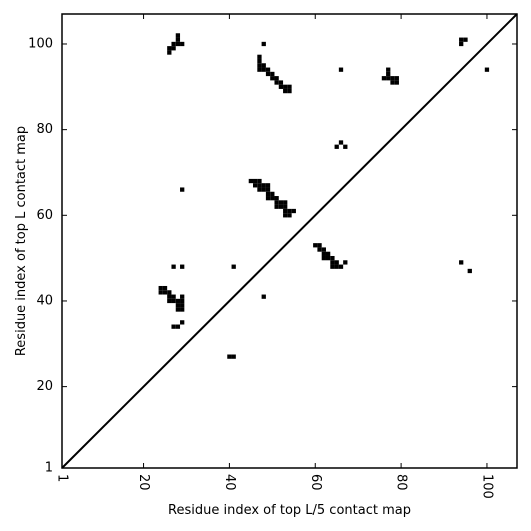 Image resolution: width=531 pixels, height=531 pixels. I want to click on x-tick-label: 60, so click(315, 482).